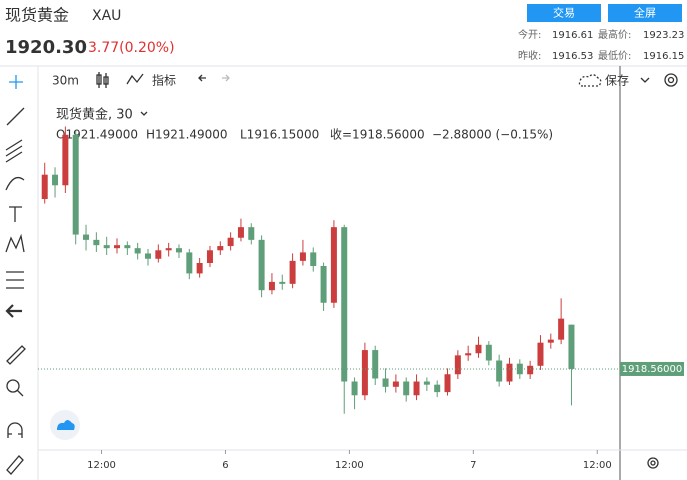 This screenshot has height=480, width=687. What do you see at coordinates (614, 34) in the screenshot?
I see `stat-label: 最高价:` at bounding box center [614, 34].